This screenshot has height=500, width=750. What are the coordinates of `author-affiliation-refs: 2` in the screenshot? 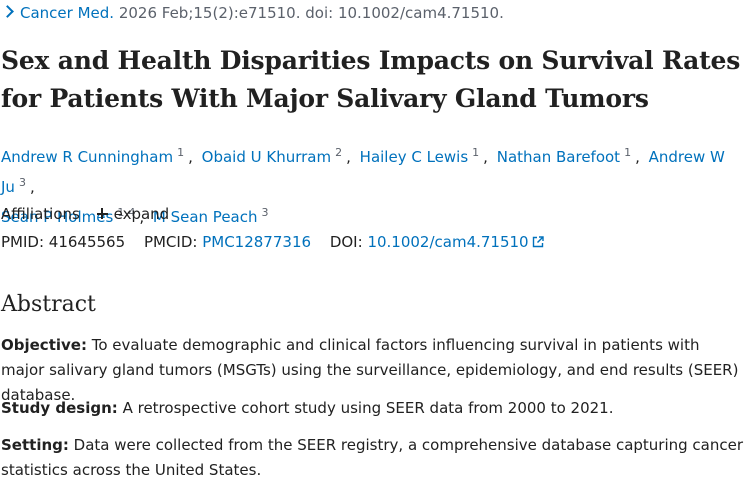 It's located at (340, 152).